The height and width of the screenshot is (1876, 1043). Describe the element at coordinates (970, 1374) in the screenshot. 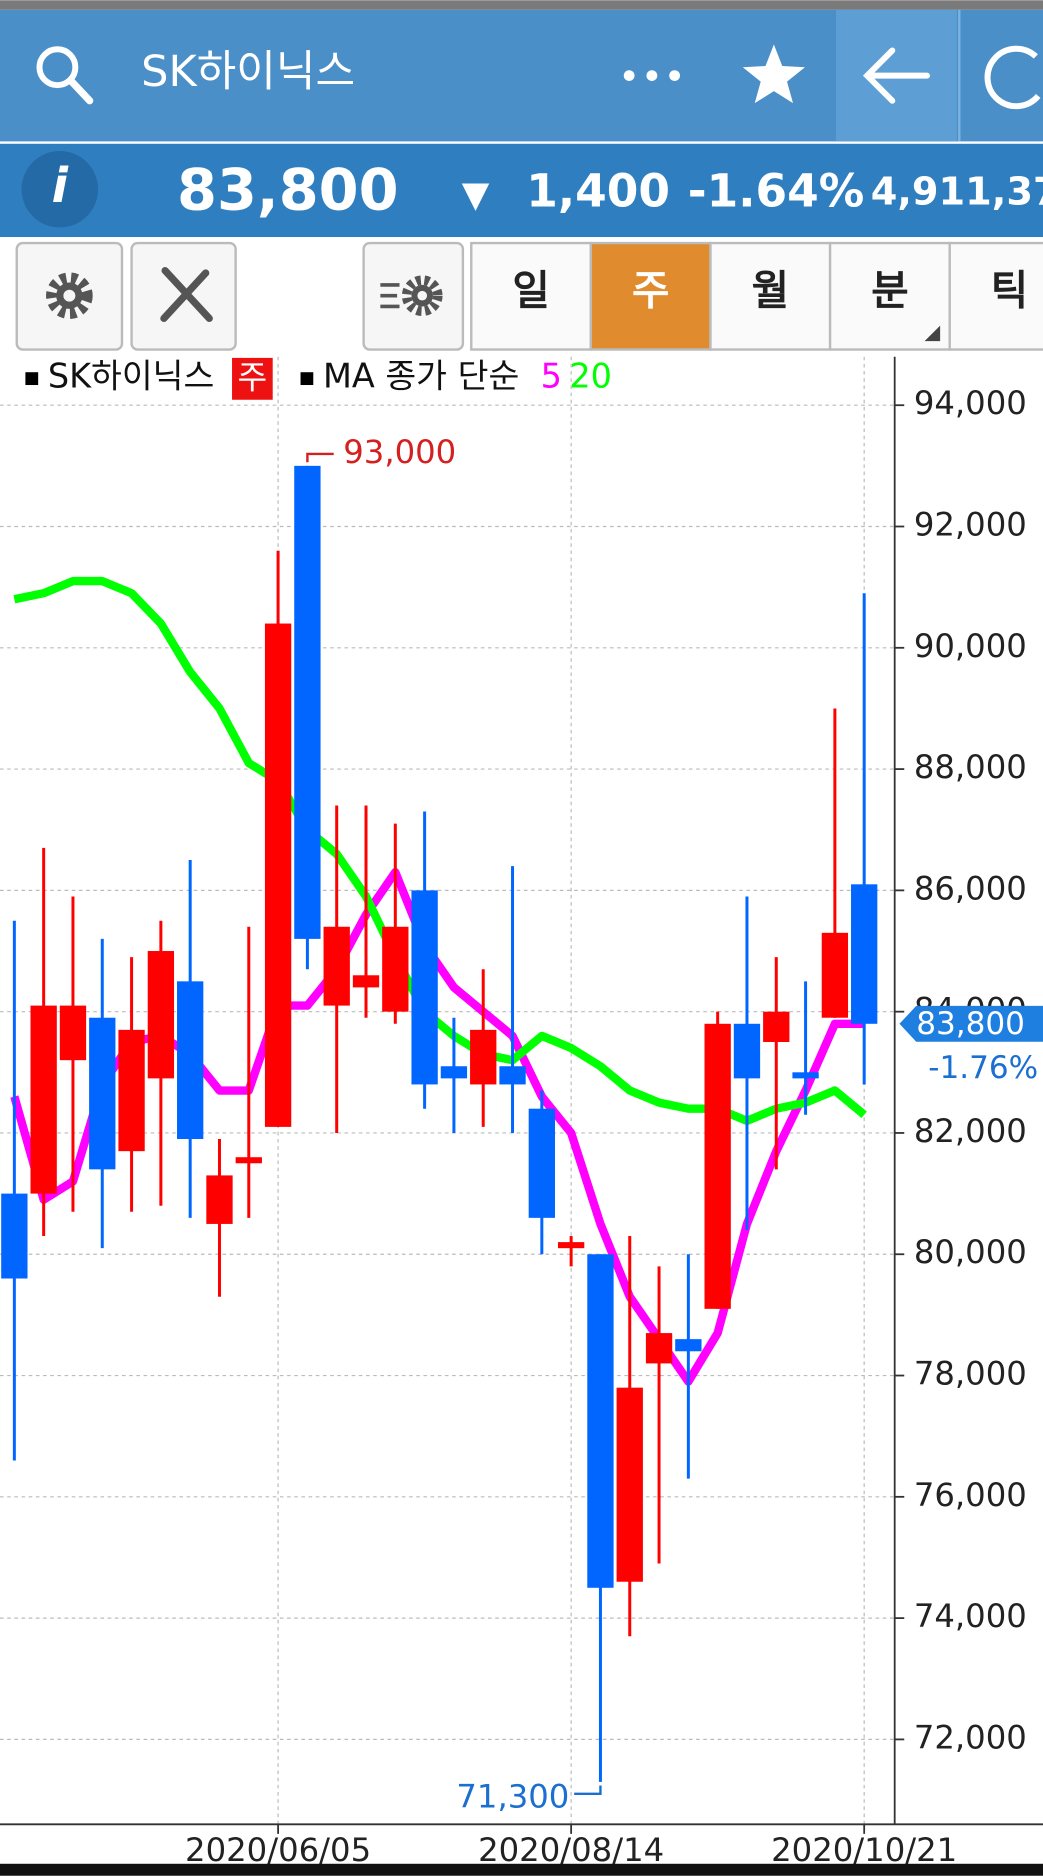

I see `y-tick-label: 78,000` at that location.